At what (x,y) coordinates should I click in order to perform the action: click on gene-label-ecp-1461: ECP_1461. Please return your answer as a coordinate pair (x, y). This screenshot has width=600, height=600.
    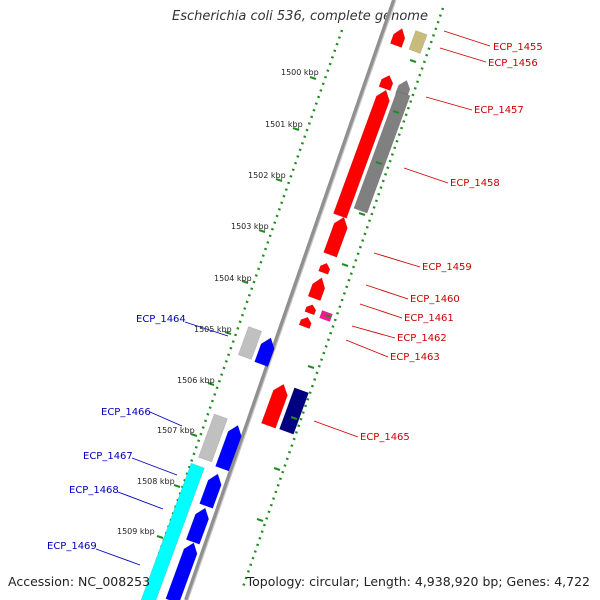
    Looking at the image, I should click on (429, 318).